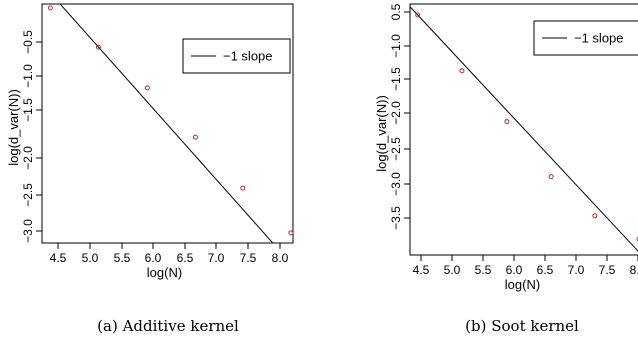 This screenshot has width=638, height=343. Describe the element at coordinates (28, 42) in the screenshot. I see `y-tick-label: −0.5` at that location.